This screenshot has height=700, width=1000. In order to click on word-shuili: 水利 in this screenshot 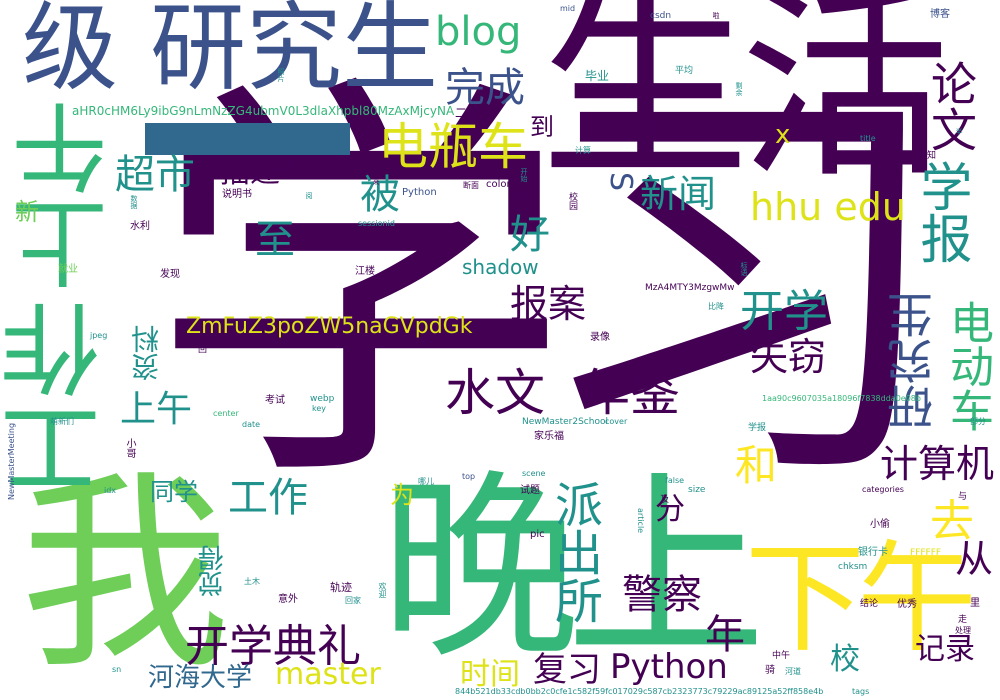, I will do `click(140, 226)`.